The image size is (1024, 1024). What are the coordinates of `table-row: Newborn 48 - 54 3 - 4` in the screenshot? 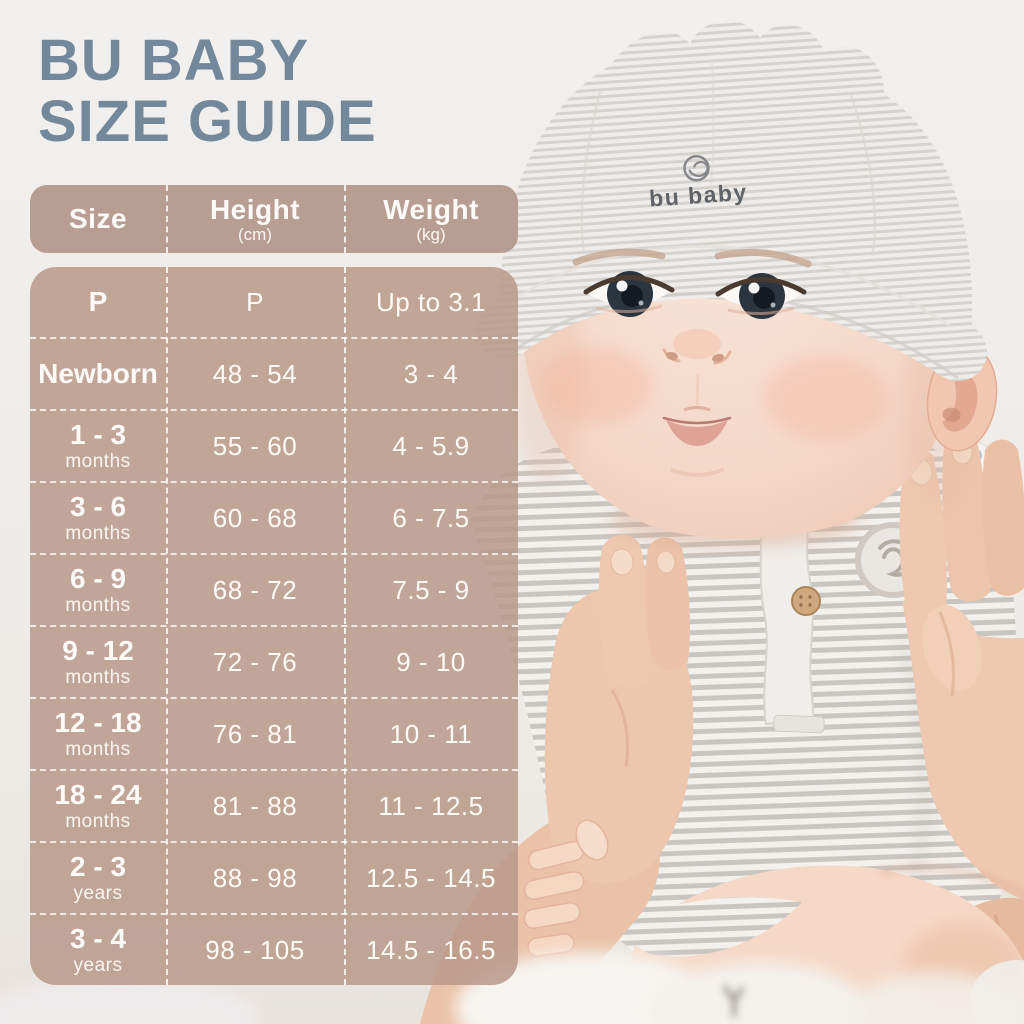 It's located at (274, 373).